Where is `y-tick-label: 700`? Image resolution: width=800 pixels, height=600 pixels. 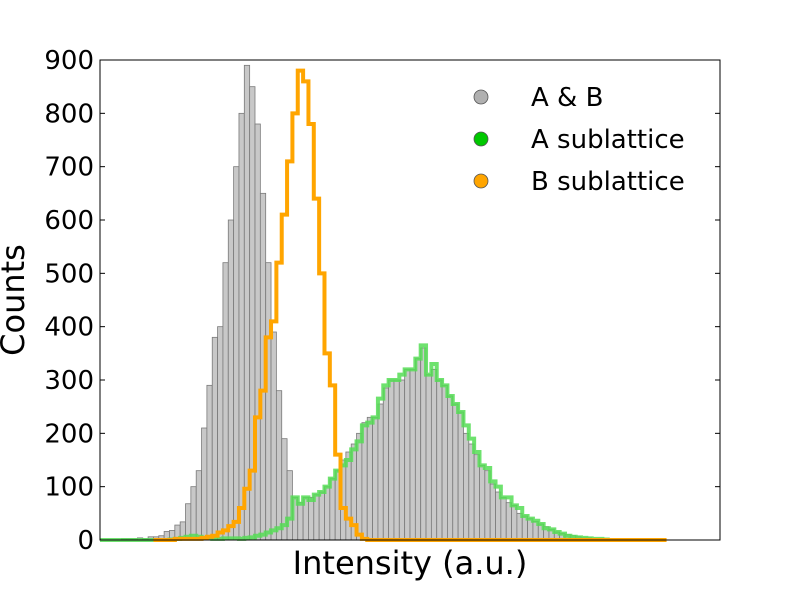 y-tick-label: 700 is located at coordinates (69, 168).